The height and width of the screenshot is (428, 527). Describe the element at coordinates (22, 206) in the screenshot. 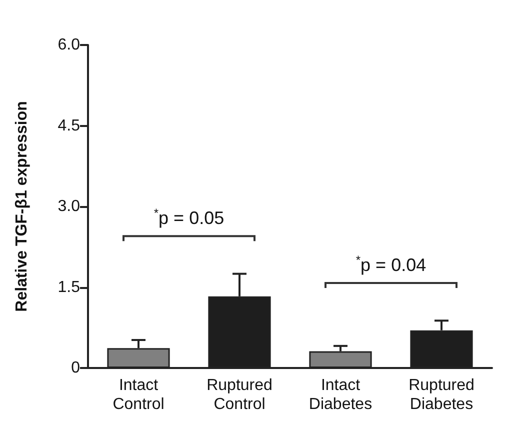

I see `y-axis-title: Relative TGF-β1 expression` at that location.